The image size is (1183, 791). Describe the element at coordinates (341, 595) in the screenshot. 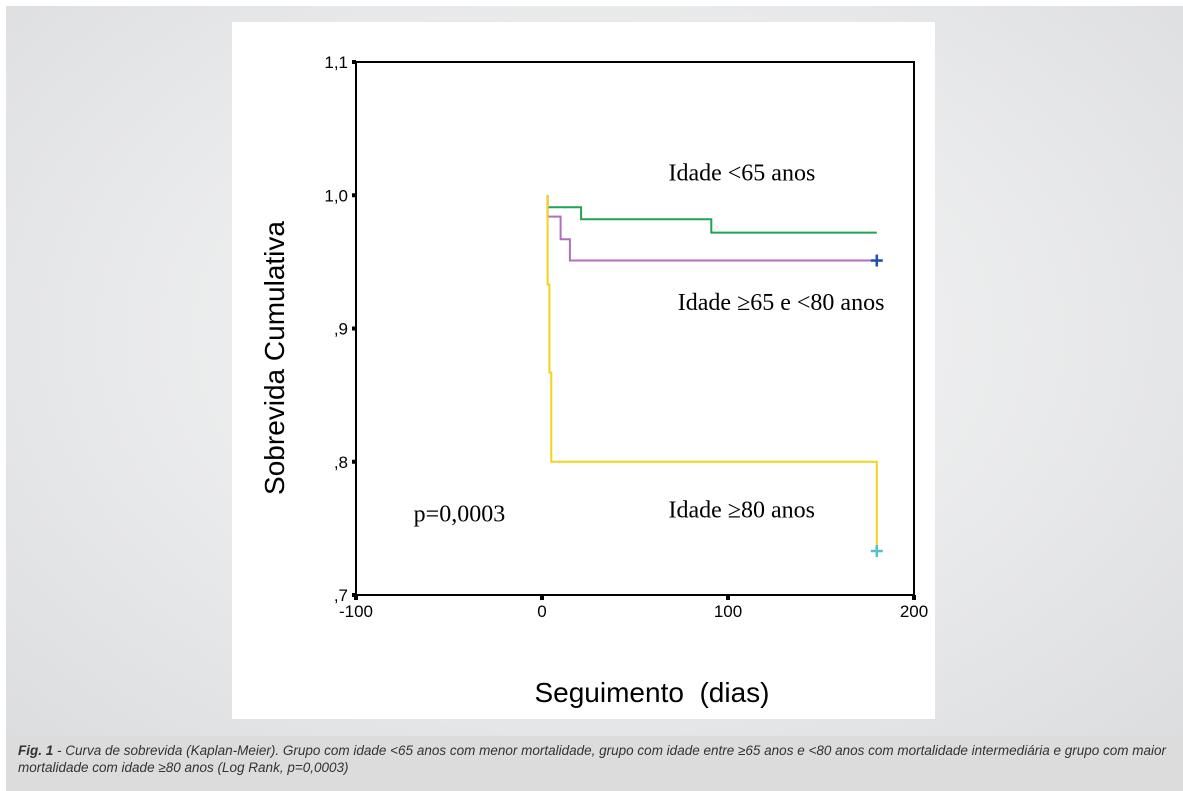

I see `y-tick-label: ,7` at that location.